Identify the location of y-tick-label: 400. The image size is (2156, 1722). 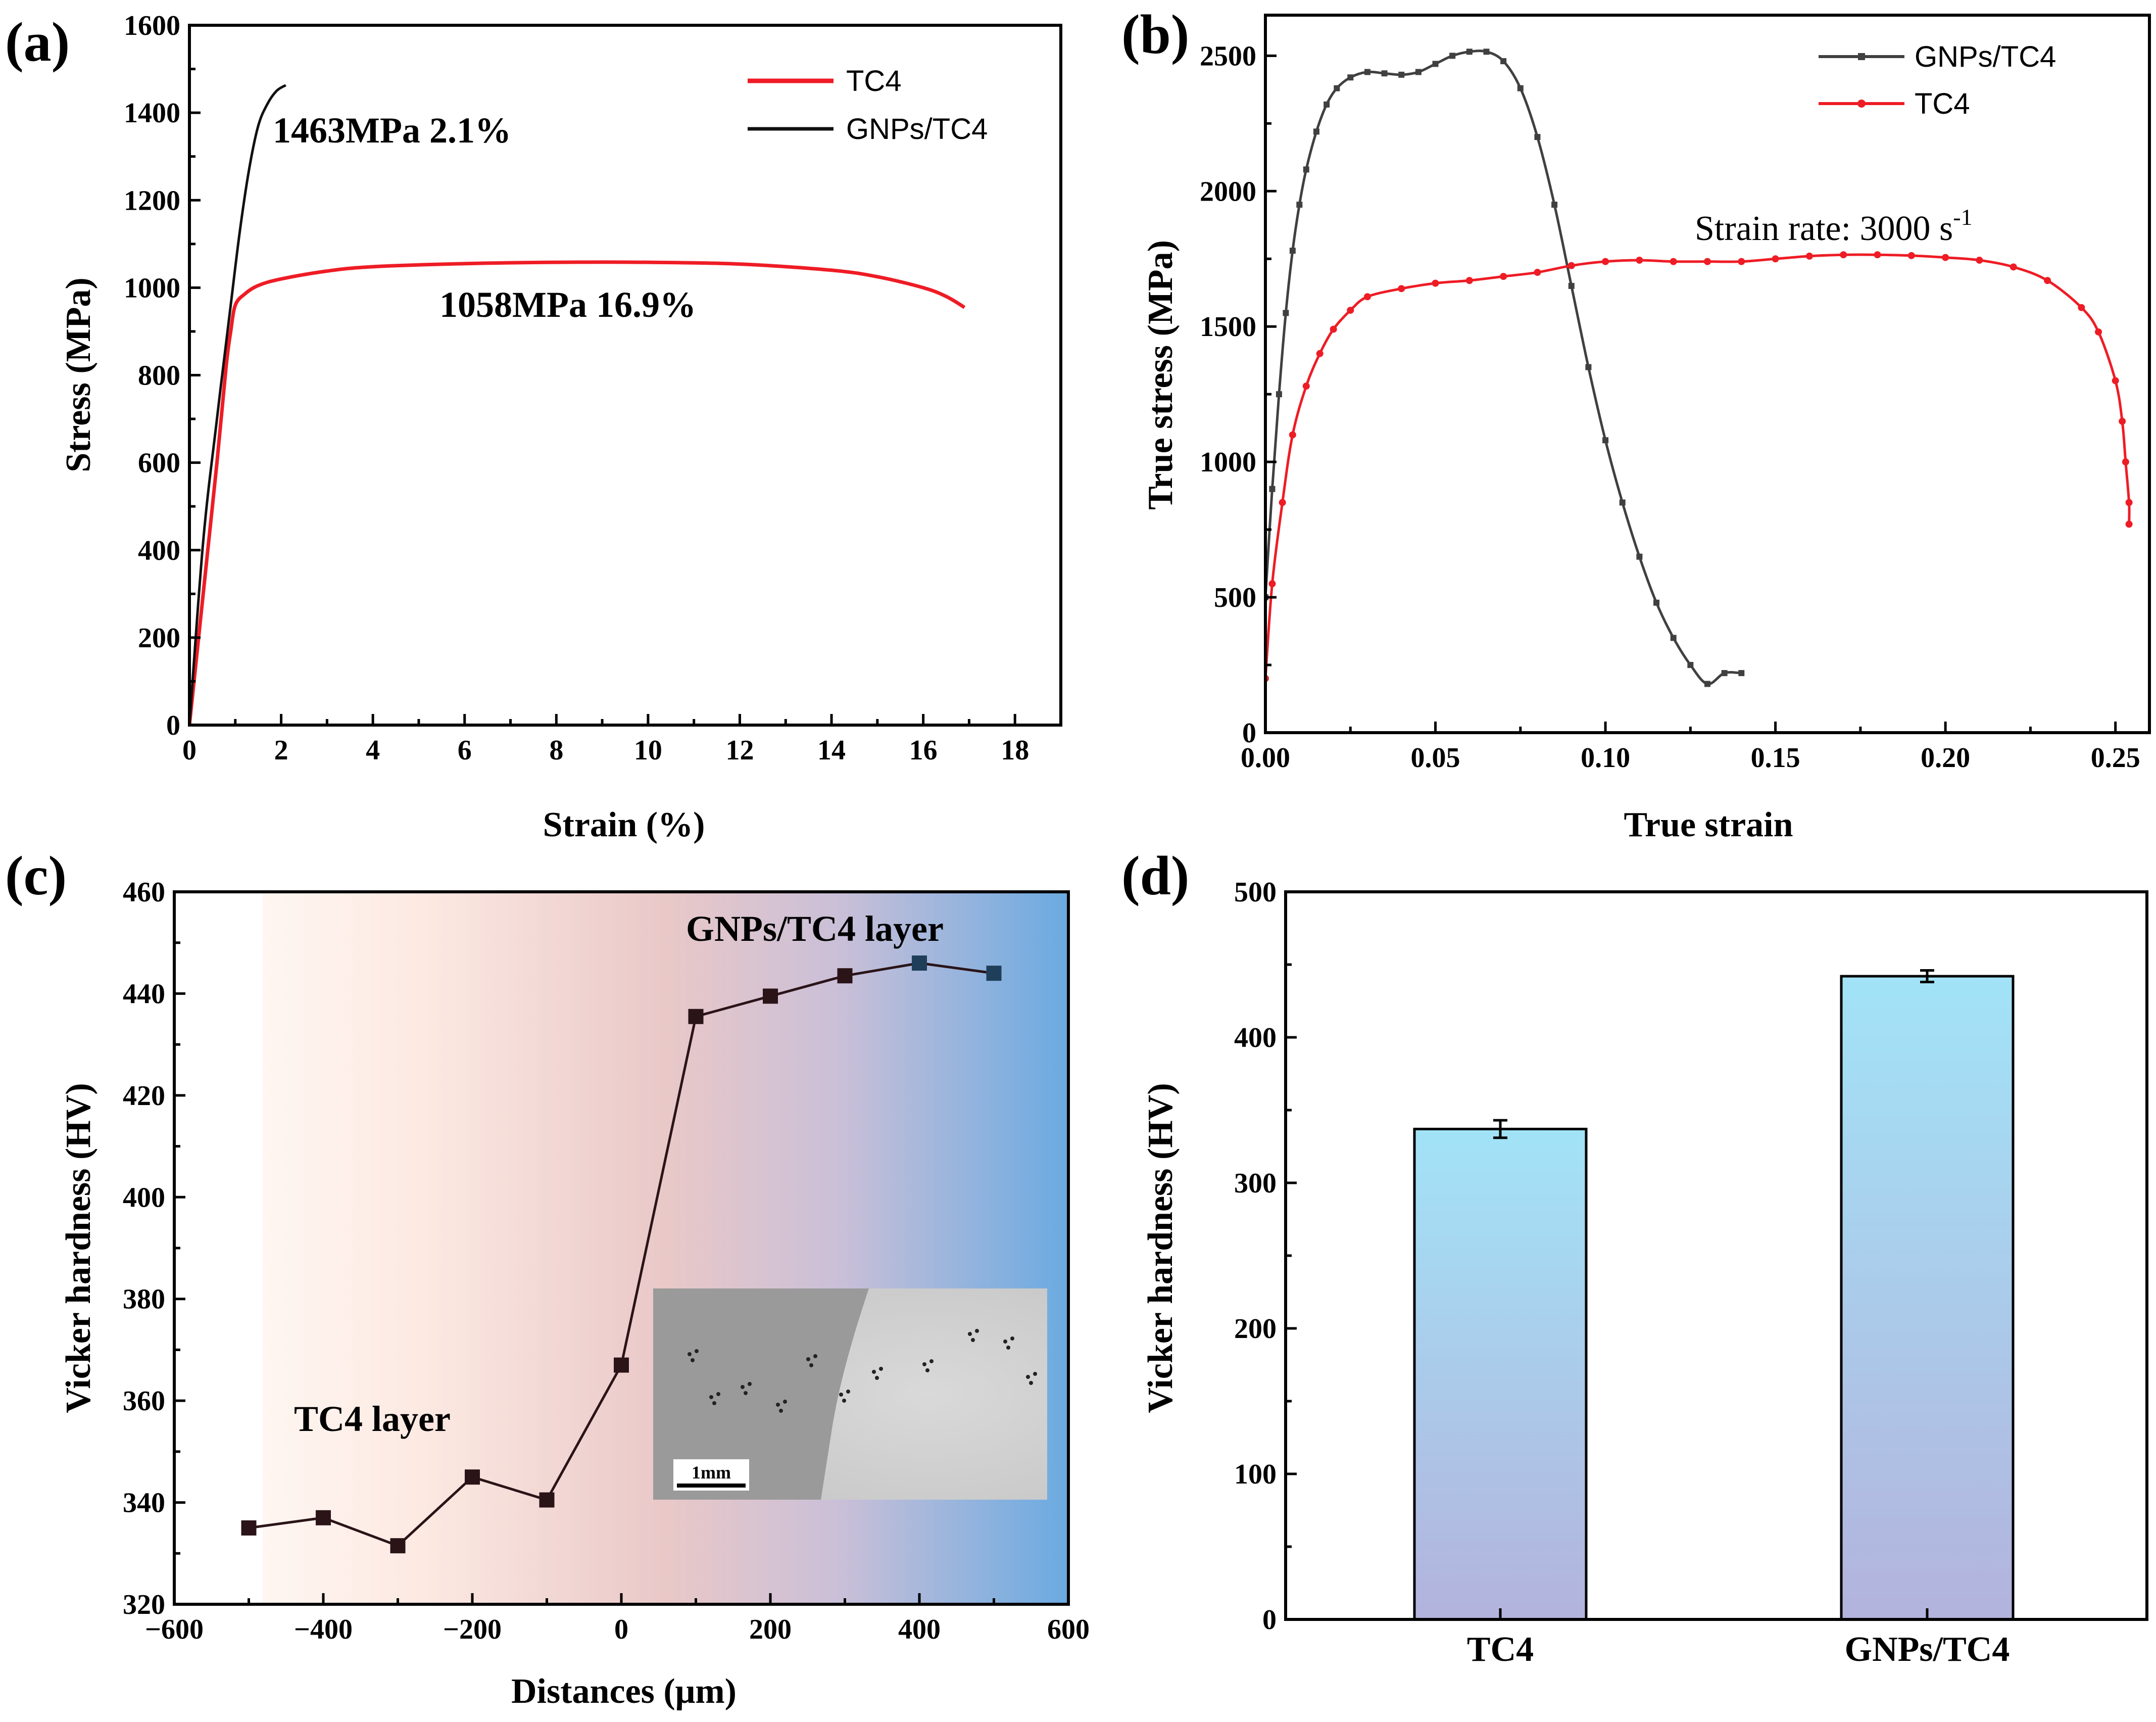
(1255, 1038).